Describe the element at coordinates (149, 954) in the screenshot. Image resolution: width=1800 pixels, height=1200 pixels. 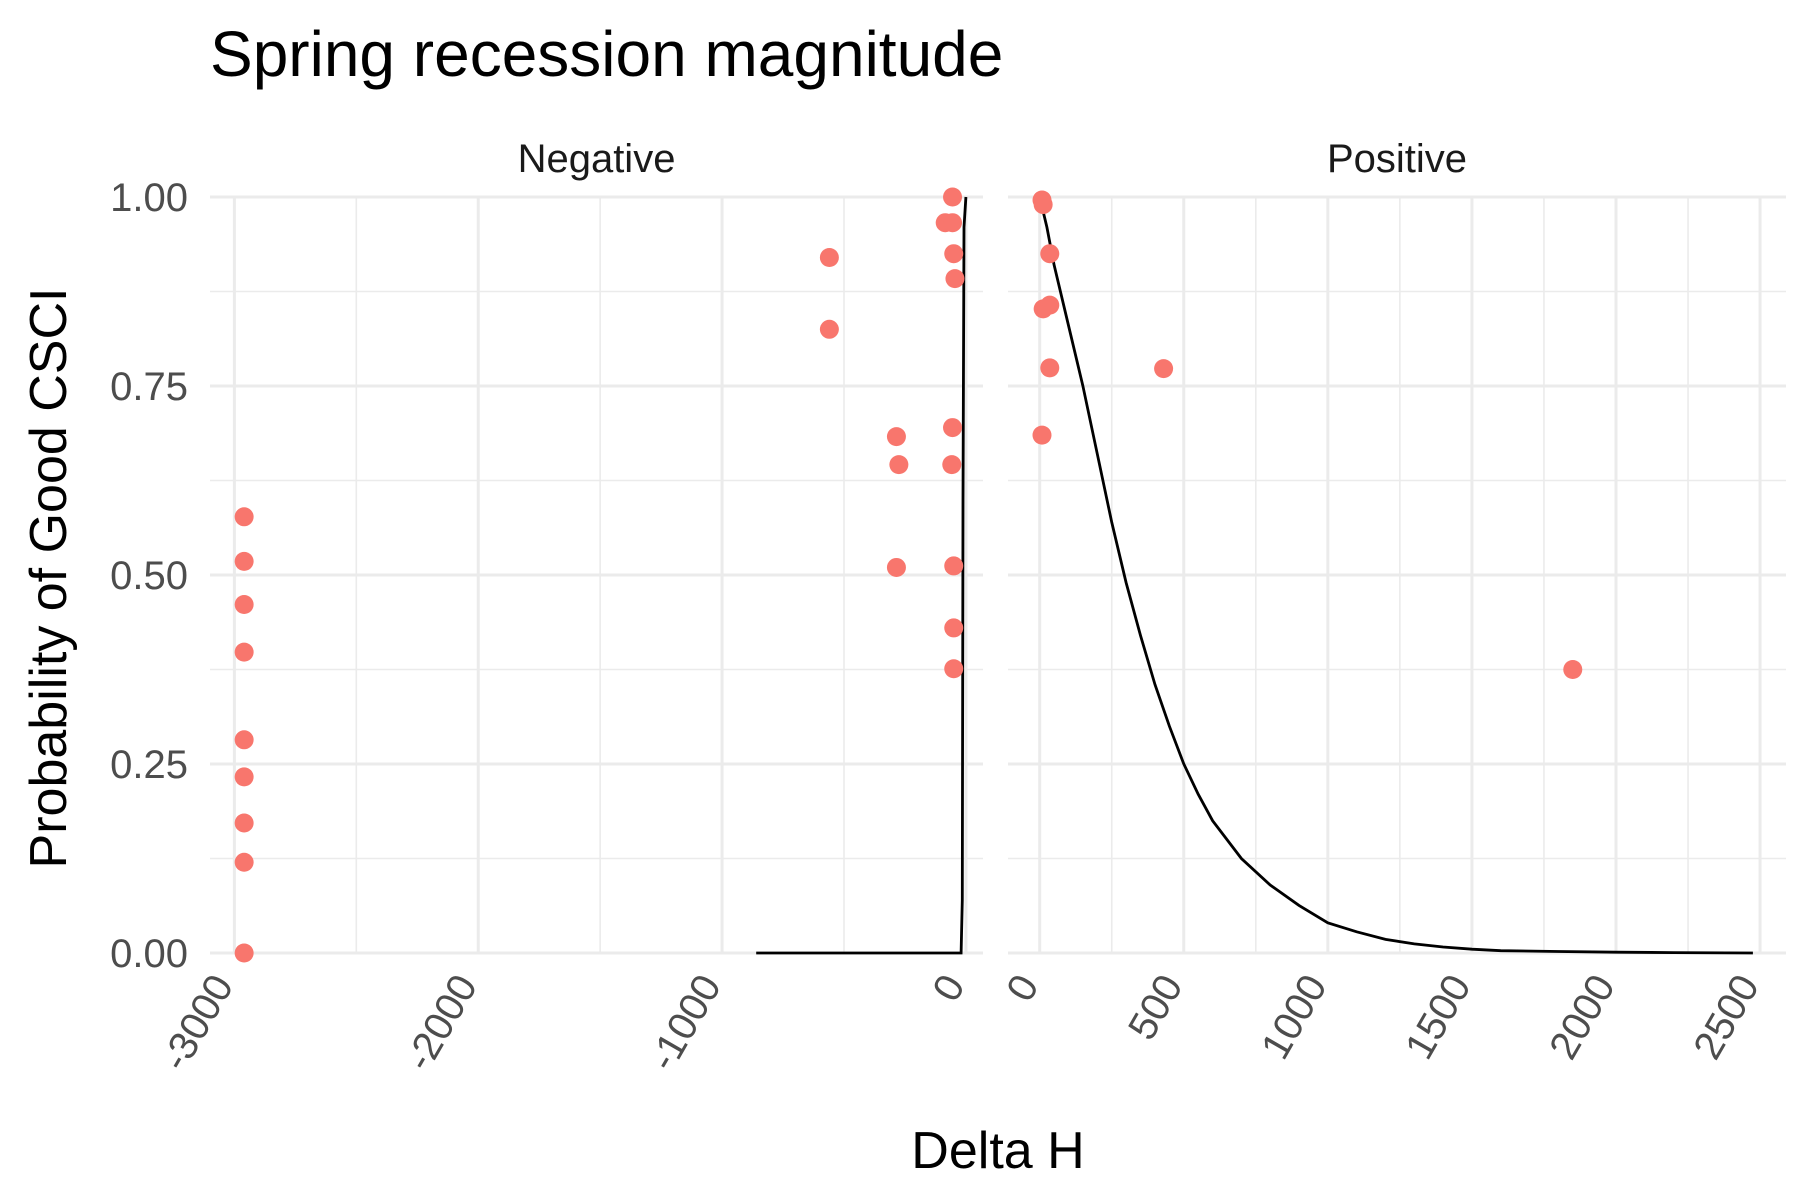
I see `y-tick-label: 0.00` at that location.